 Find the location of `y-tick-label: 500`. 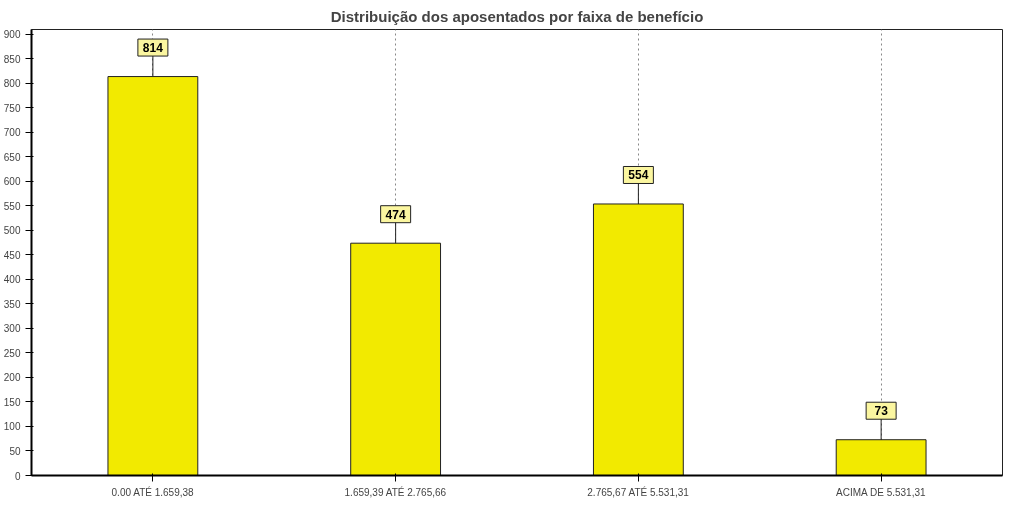

y-tick-label: 500 is located at coordinates (12, 231).